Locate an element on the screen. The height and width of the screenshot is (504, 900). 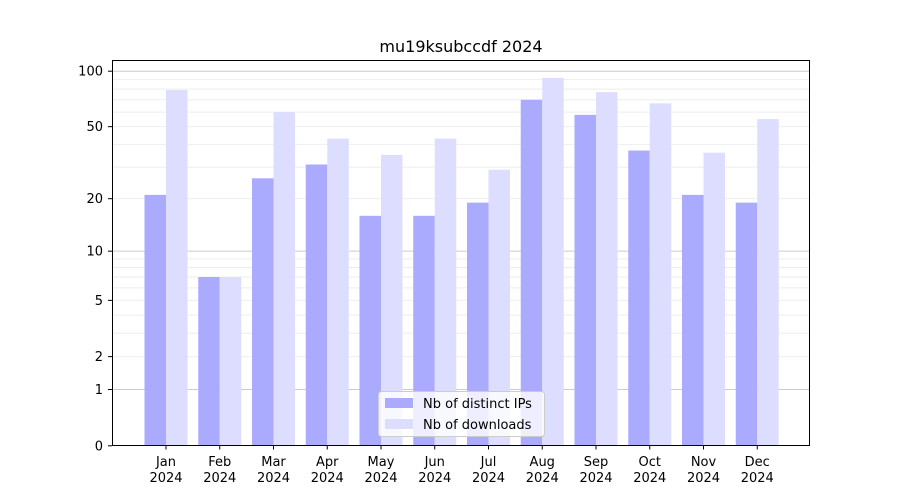
legend-box is located at coordinates (461, 414).